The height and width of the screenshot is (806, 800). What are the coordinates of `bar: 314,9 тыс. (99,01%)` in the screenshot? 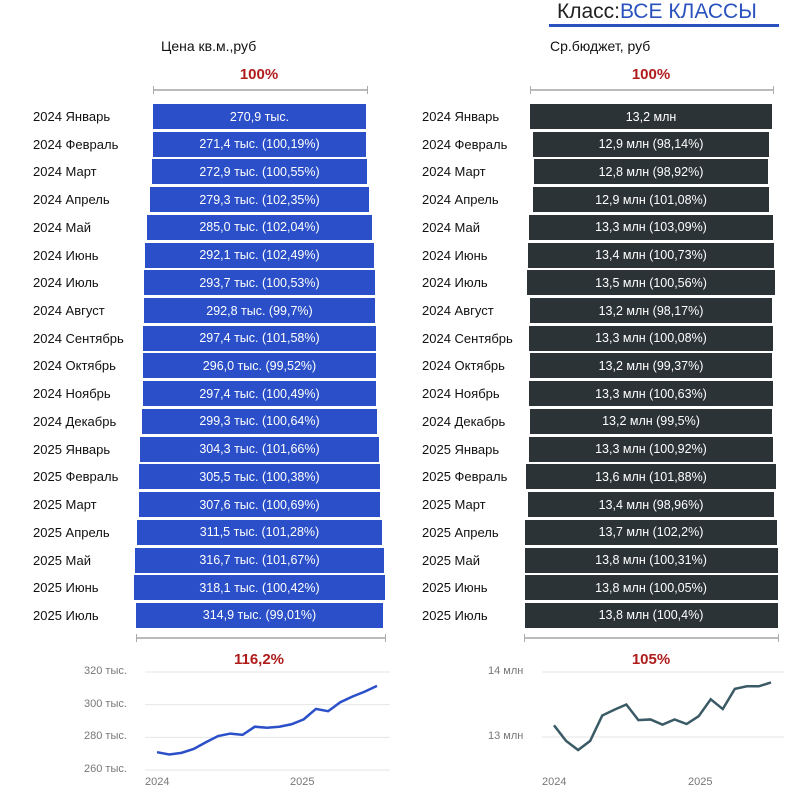 It's located at (259, 615).